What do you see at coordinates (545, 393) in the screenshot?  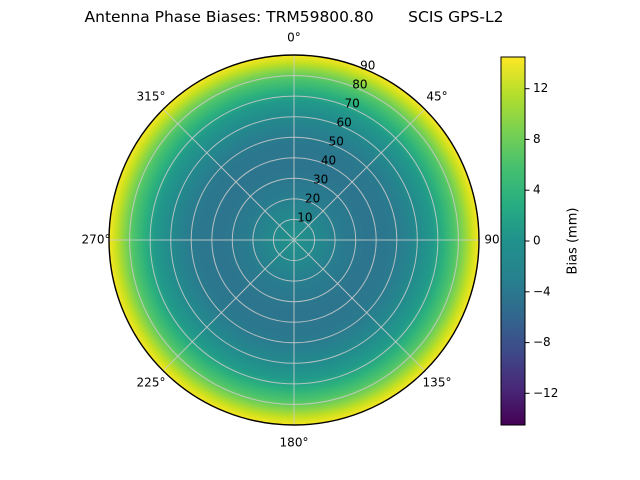 I see `colorbar-tick-label: −12` at bounding box center [545, 393].